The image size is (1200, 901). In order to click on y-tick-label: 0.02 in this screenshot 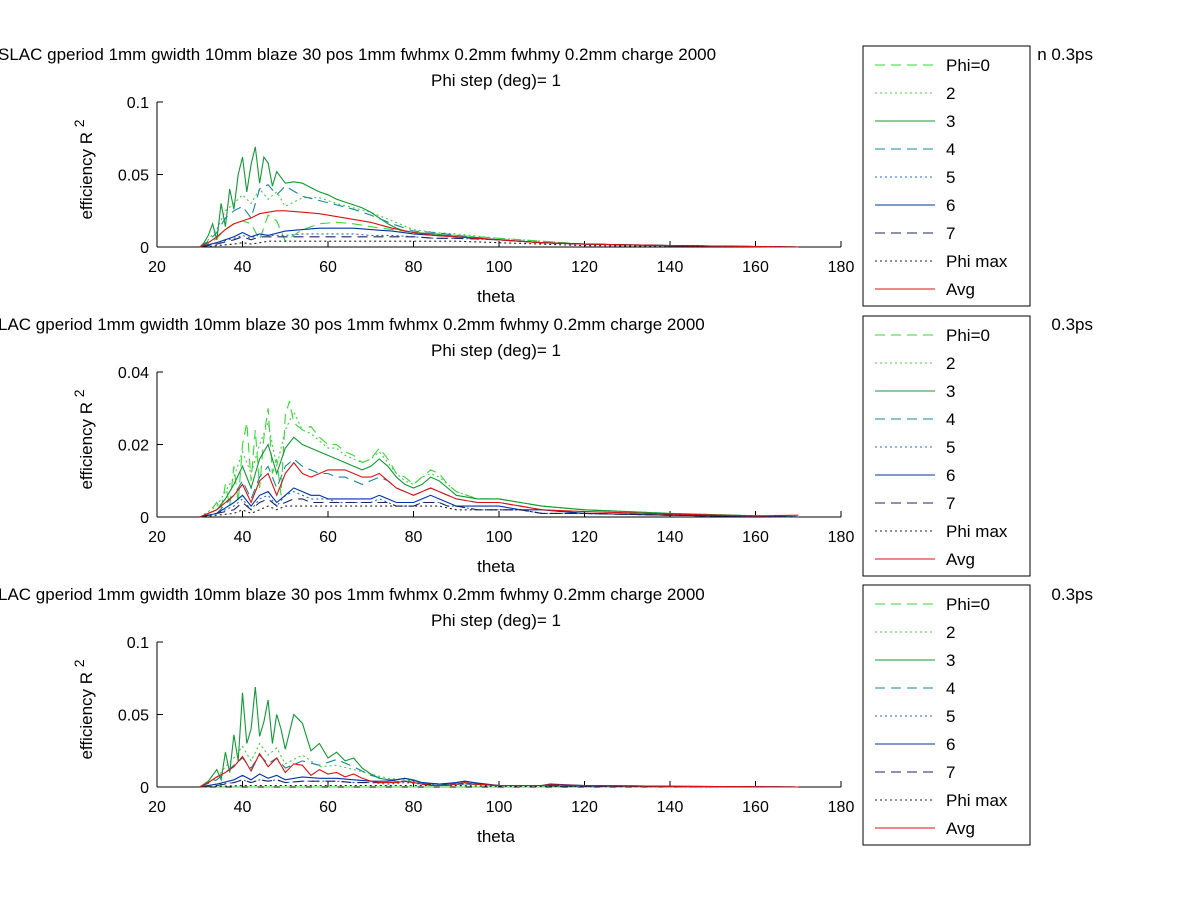, I will do `click(133, 446)`.